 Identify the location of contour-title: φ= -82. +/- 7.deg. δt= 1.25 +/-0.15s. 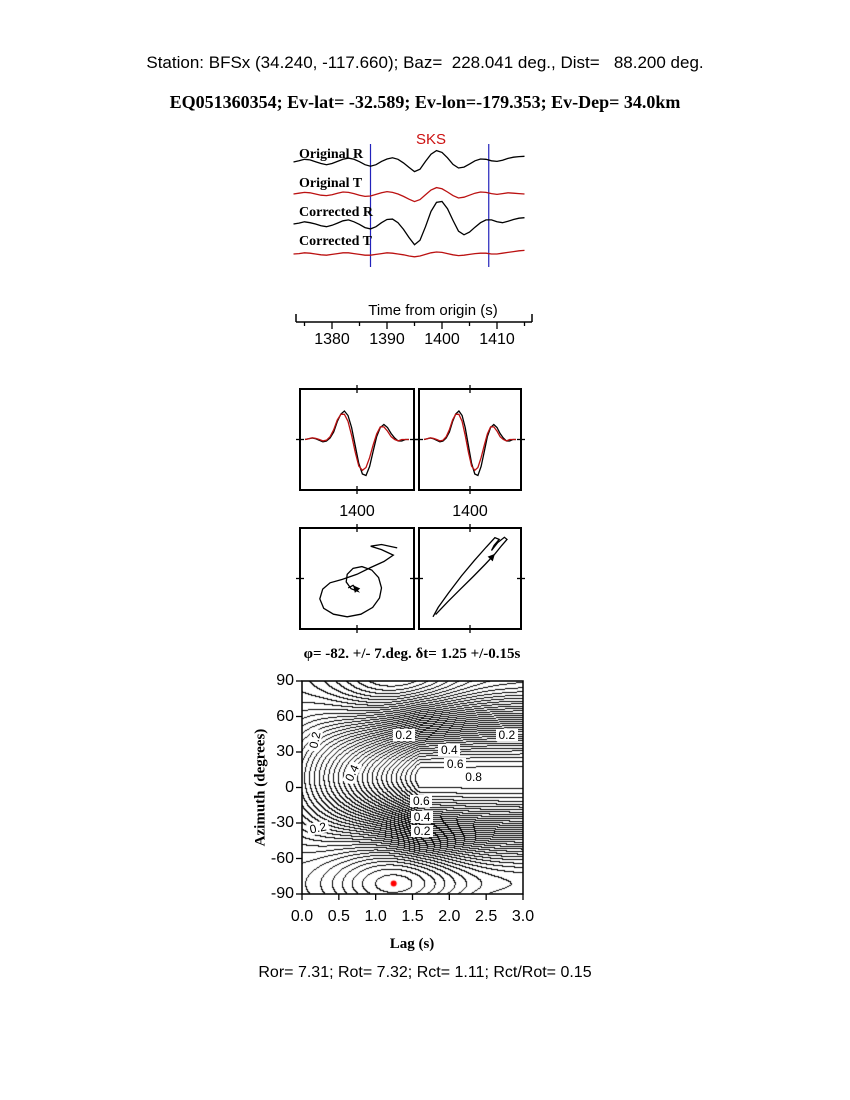
(412, 654).